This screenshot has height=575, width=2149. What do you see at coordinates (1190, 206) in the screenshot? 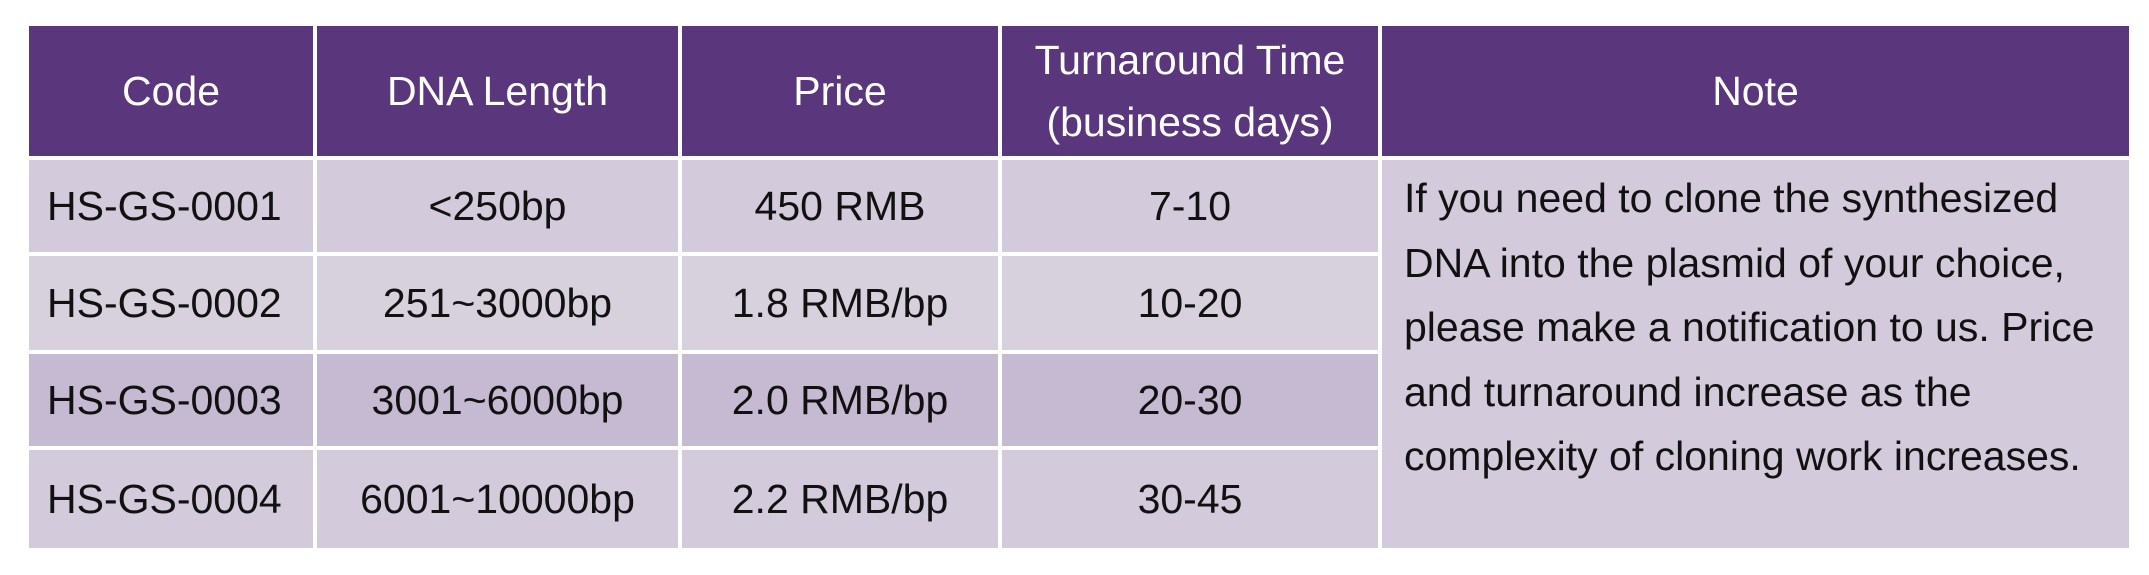
I see `cell-turnaround: 7-10` at bounding box center [1190, 206].